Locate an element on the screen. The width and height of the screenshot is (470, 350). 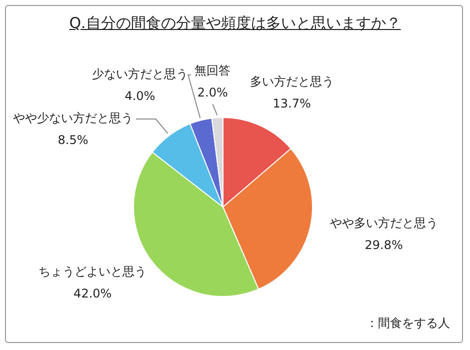
data-label: 8.5% is located at coordinates (73, 140).